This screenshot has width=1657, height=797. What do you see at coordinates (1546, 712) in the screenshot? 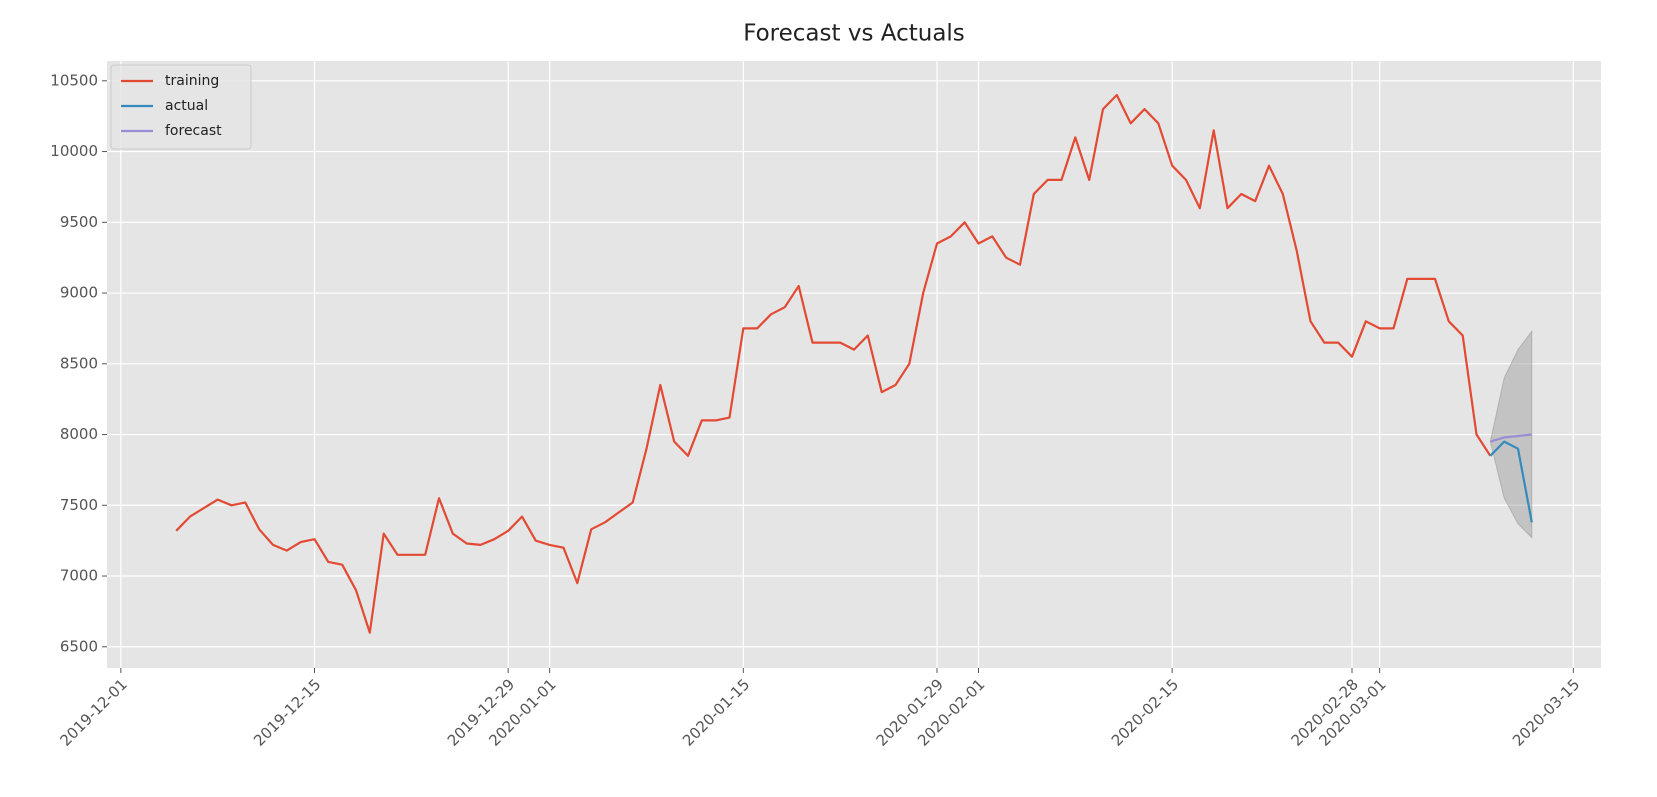
I see `x-tick-label: 2020-03-15` at bounding box center [1546, 712].